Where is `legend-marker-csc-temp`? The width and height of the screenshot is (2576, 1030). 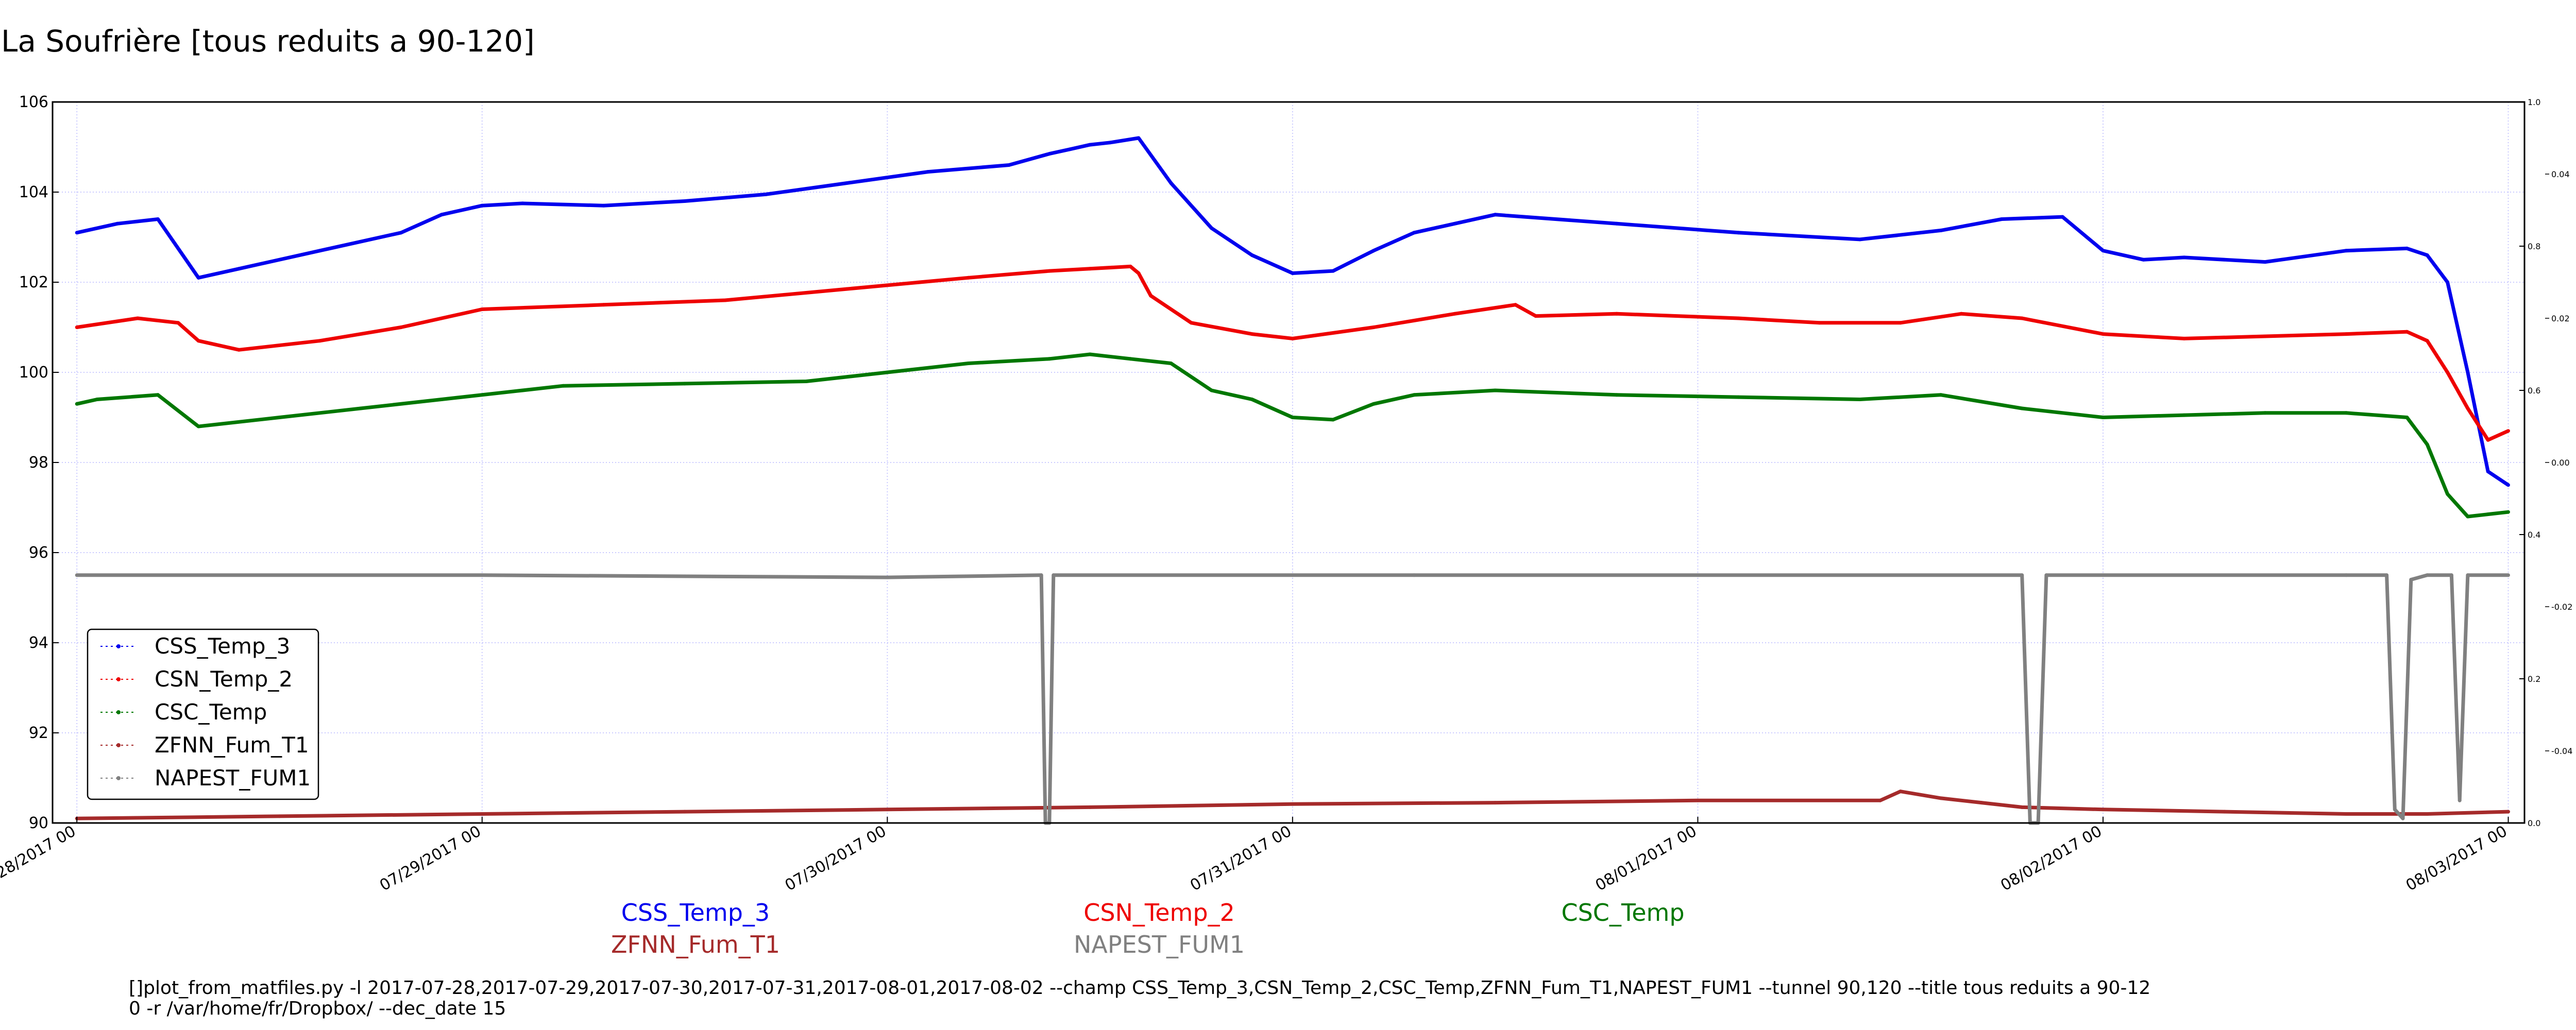 legend-marker-csc-temp is located at coordinates (118, 712).